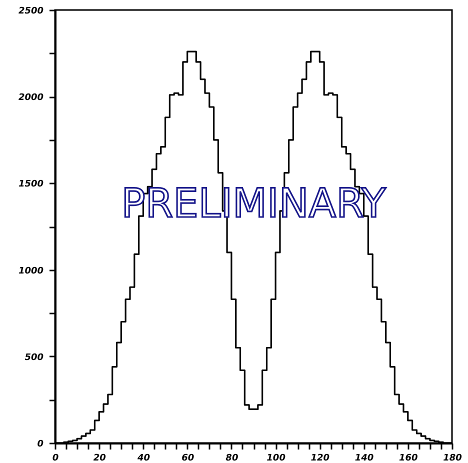  What do you see at coordinates (452, 458) in the screenshot?
I see `x-tick-label: 180` at bounding box center [452, 458].